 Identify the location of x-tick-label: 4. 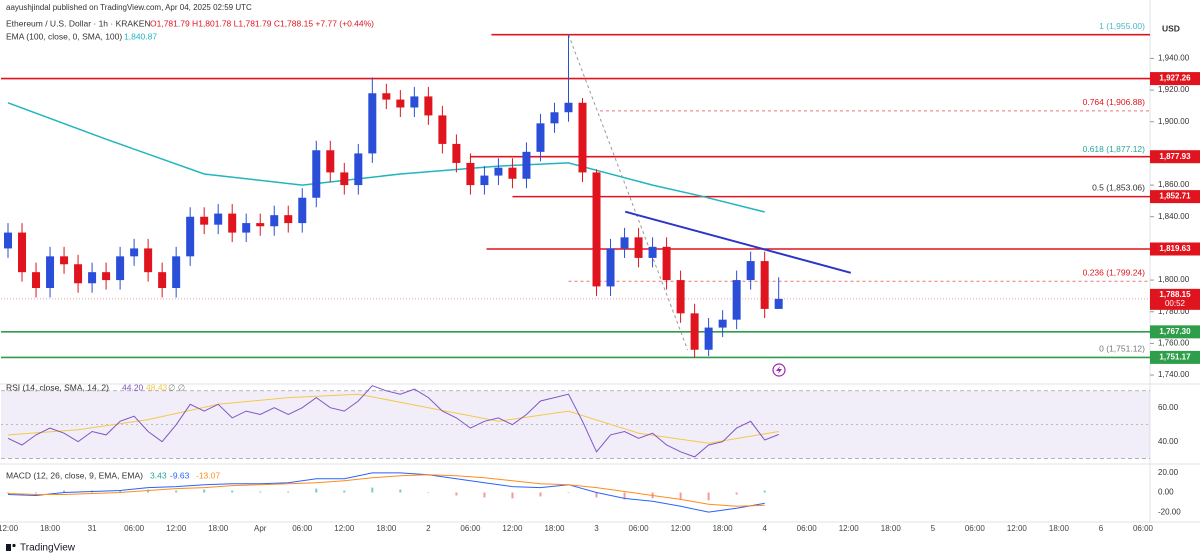
(764, 528).